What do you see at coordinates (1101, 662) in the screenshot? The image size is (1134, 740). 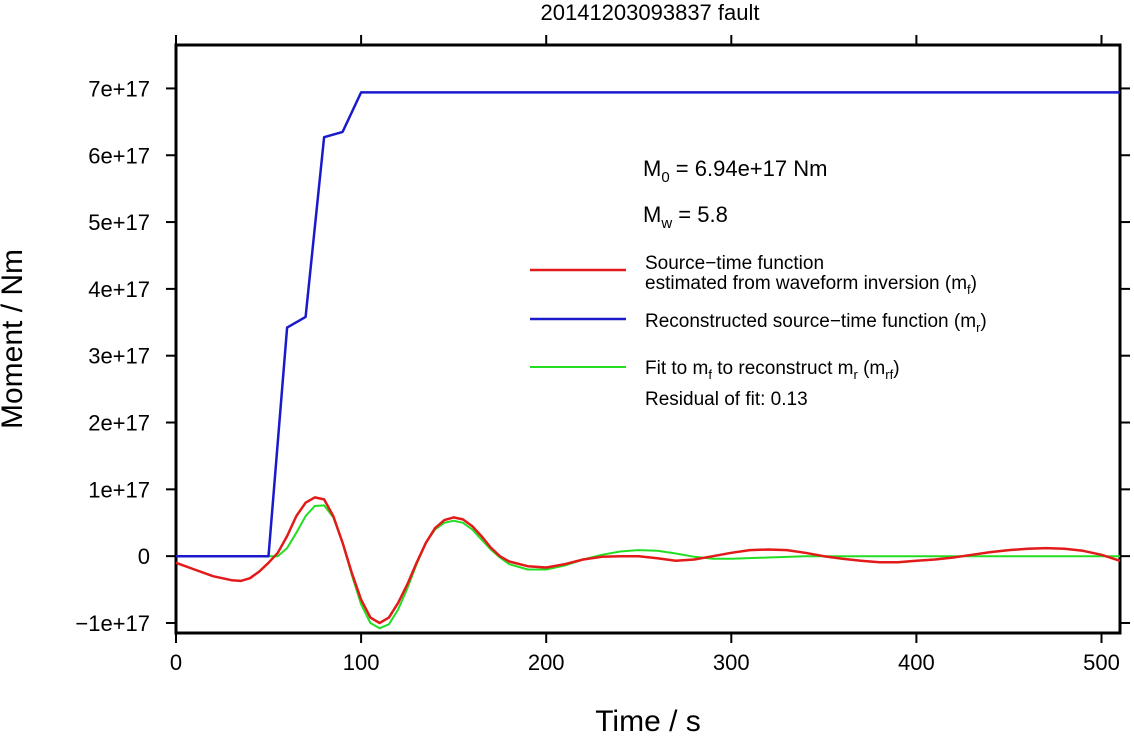 I see `x-tick-label: 500` at bounding box center [1101, 662].